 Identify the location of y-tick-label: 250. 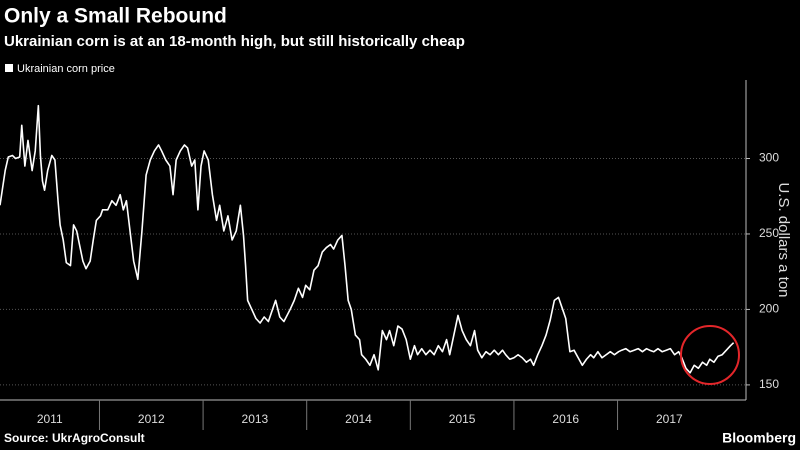
(769, 233).